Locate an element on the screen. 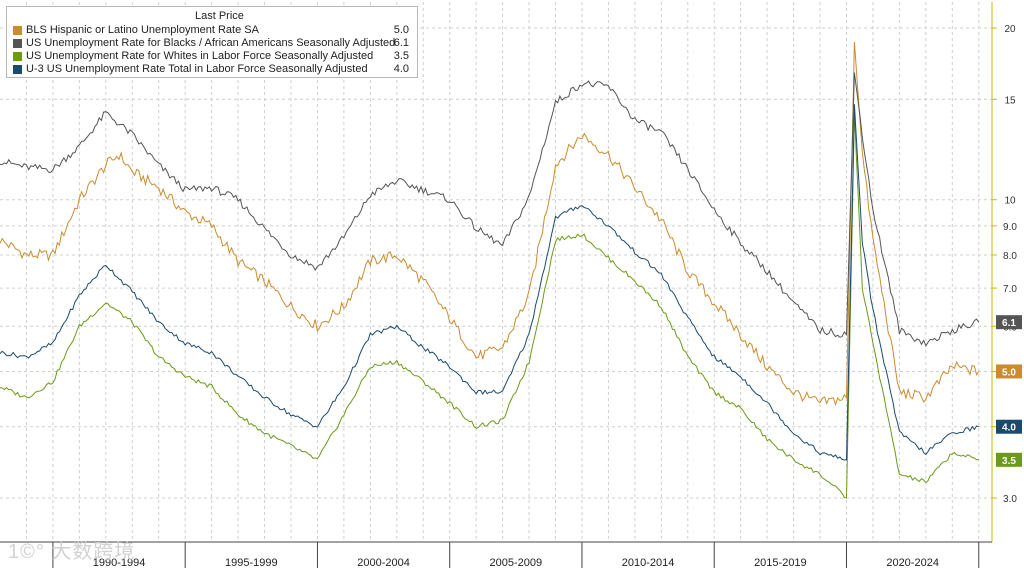 The width and height of the screenshot is (1024, 568). watermark: 1©° 大数跨境 is located at coordinates (72, 552).